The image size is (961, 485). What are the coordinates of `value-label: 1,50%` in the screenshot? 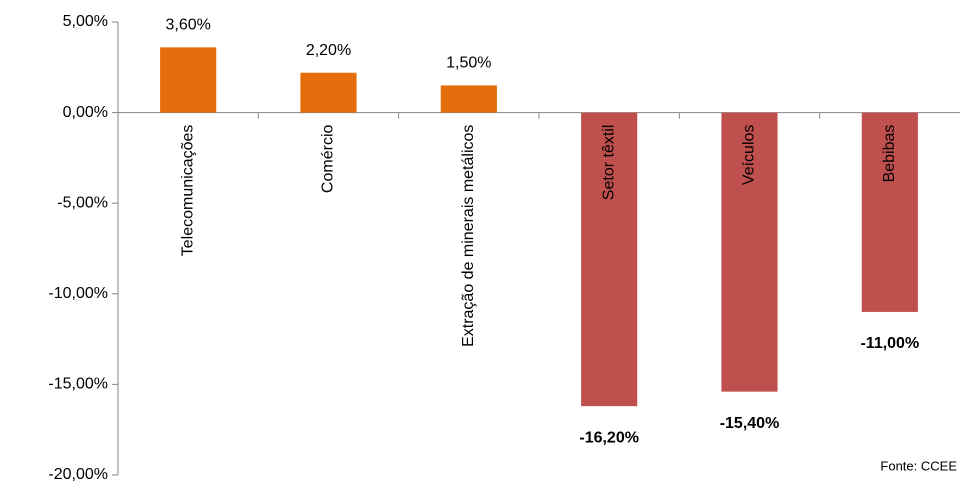 It's located at (468, 63).